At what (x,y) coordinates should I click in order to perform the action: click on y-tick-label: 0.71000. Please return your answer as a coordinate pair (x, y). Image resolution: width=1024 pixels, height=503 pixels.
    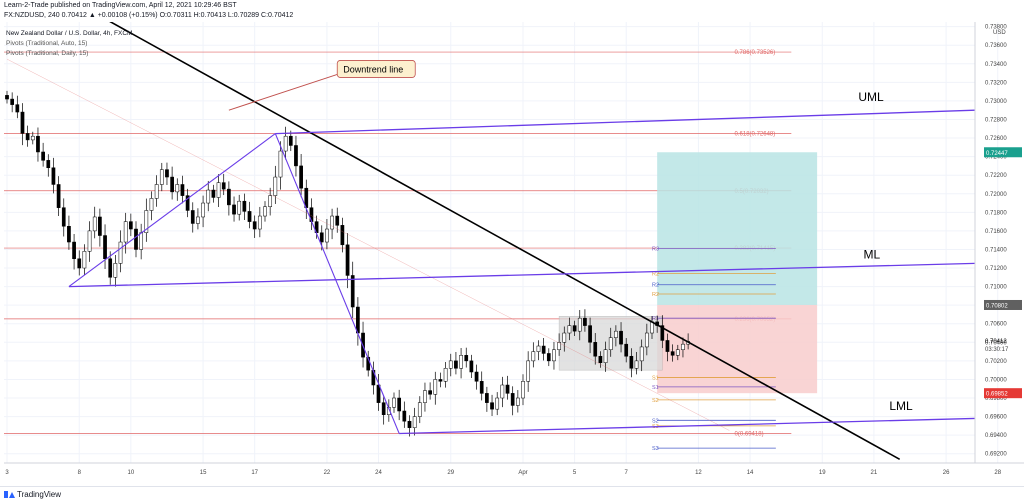
    Looking at the image, I should click on (996, 288).